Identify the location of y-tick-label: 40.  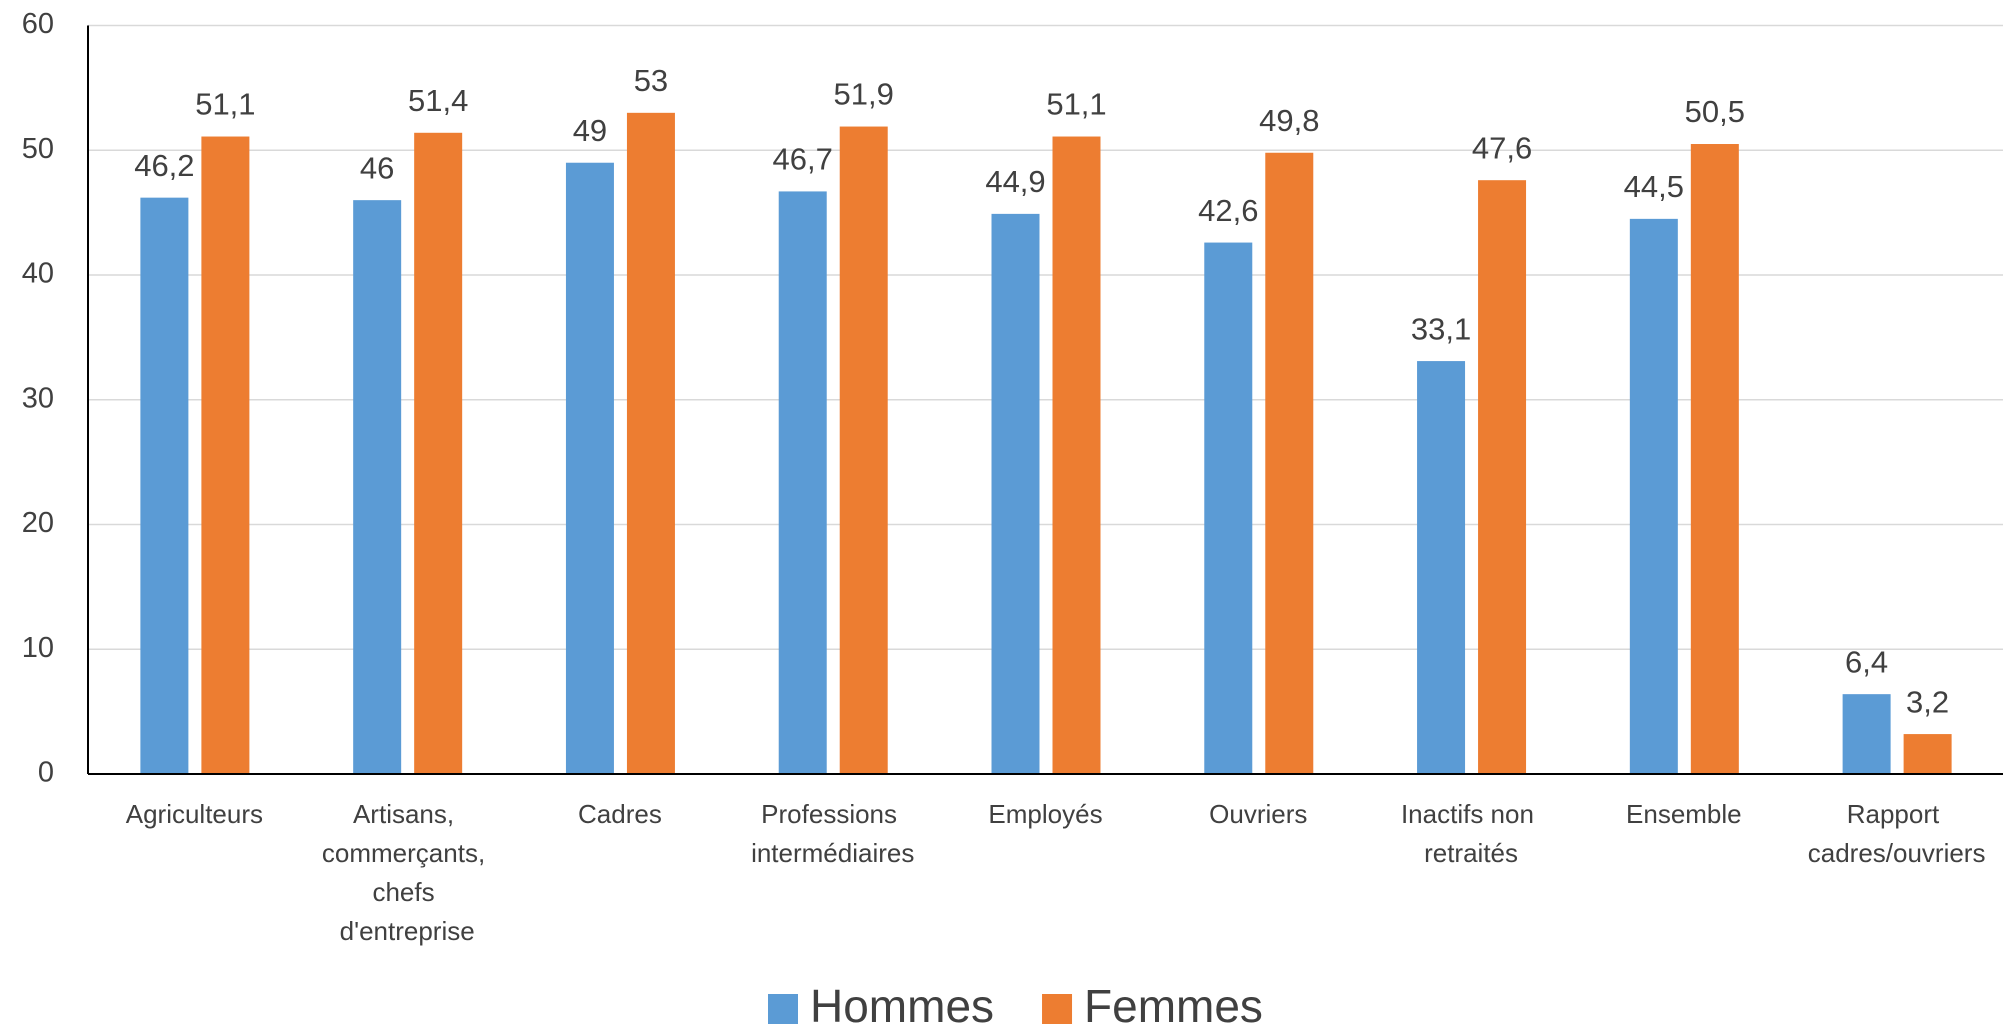
(38, 274).